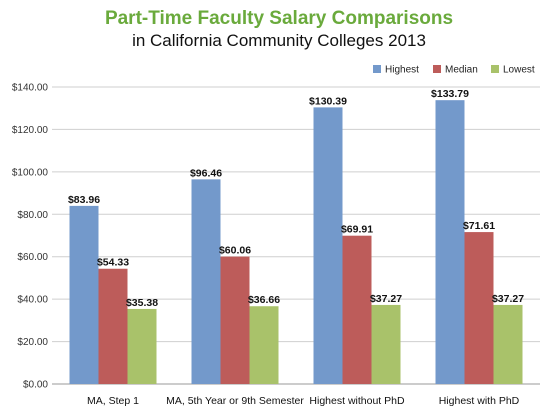  I want to click on data-label: $35.38, so click(142, 303).